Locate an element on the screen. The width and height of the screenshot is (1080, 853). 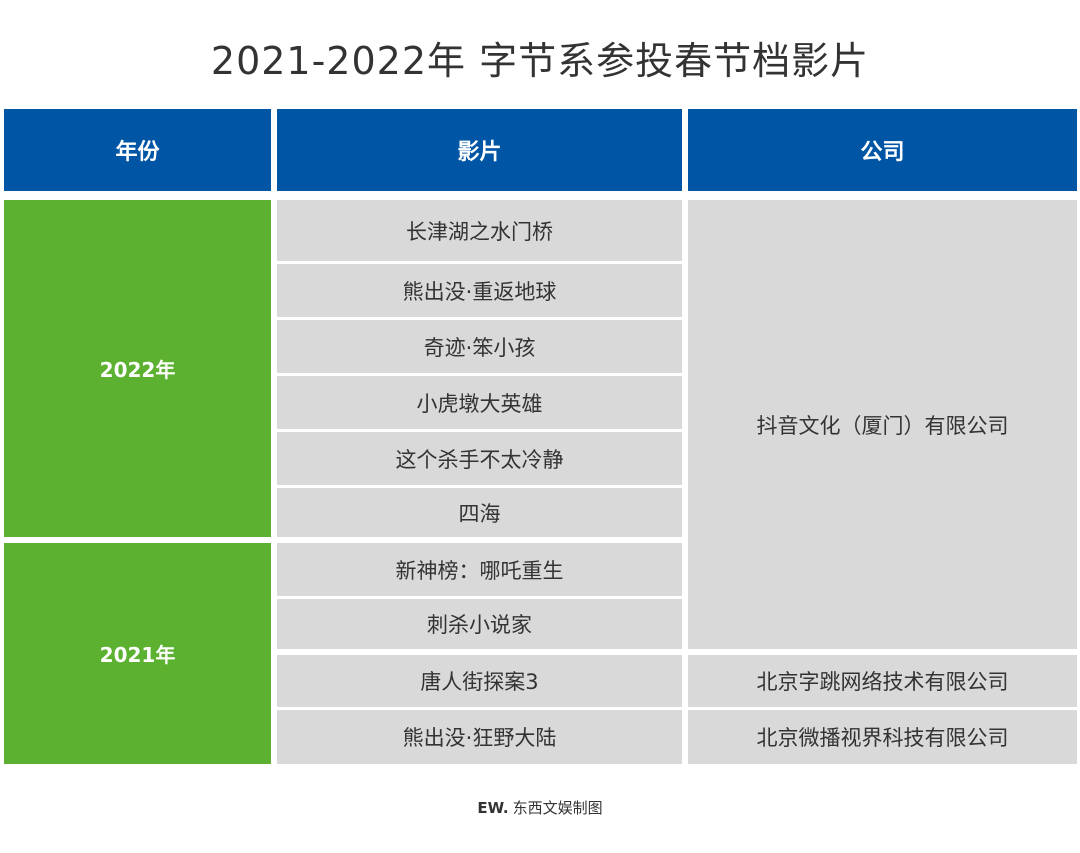
year-cell-2021: 2021年 is located at coordinates (137, 653).